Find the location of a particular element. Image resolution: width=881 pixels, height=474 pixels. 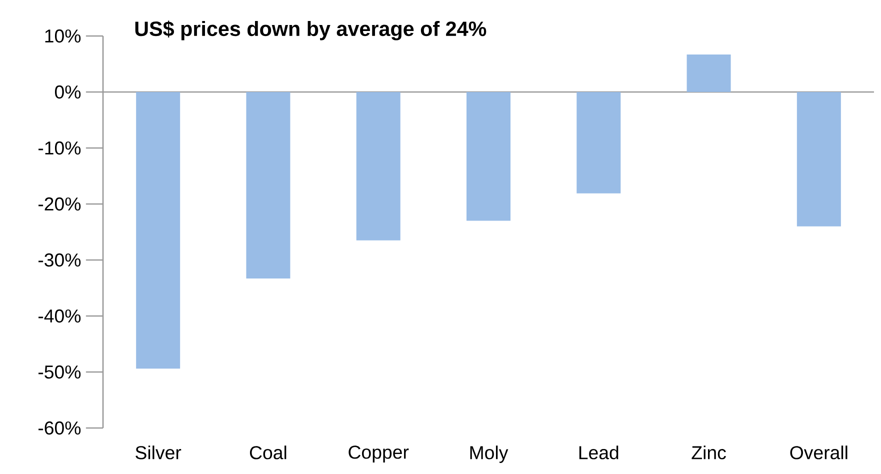

x-tick-label: Overall is located at coordinates (819, 453).